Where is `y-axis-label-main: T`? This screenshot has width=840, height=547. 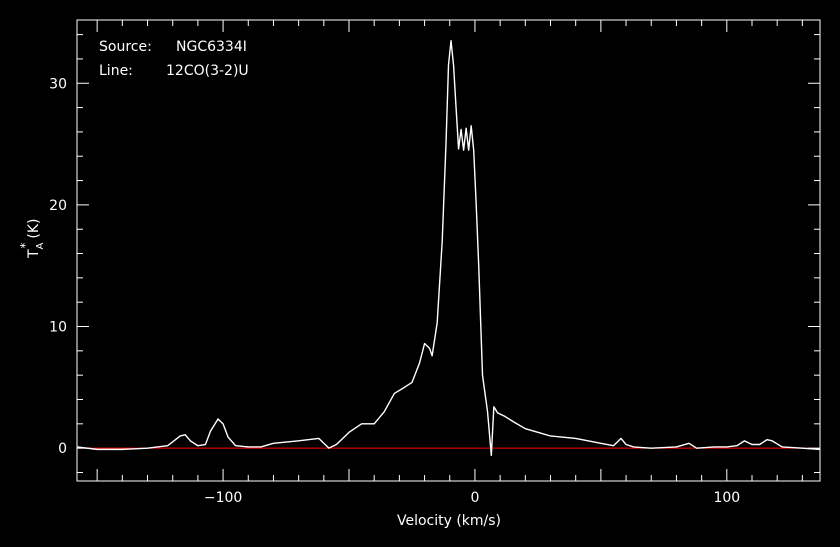
y-axis-label-main: T is located at coordinates (34, 254).